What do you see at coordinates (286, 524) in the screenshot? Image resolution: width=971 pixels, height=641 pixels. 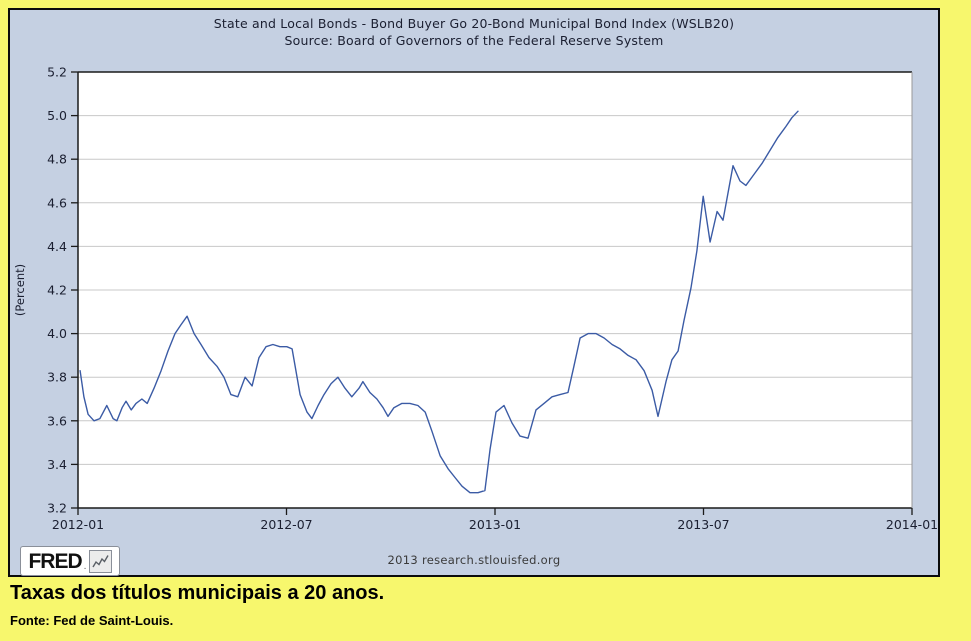 I see `svg-text: 2012-07` at bounding box center [286, 524].